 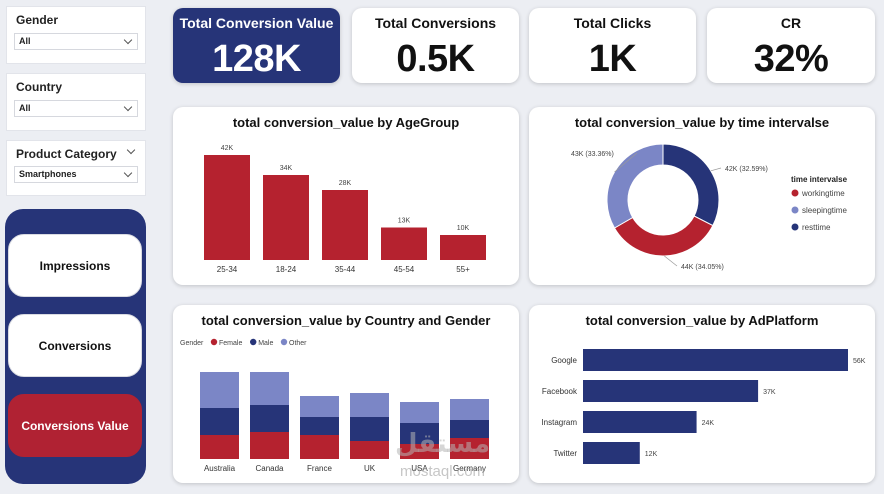 What do you see at coordinates (75, 265) in the screenshot?
I see `impressions-button: Impressions` at bounding box center [75, 265].